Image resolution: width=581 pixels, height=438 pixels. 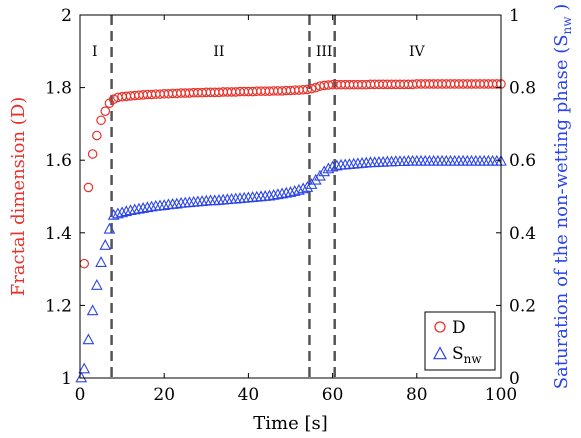 What do you see at coordinates (95, 52) in the screenshot?
I see `region-label-1: I` at bounding box center [95, 52].